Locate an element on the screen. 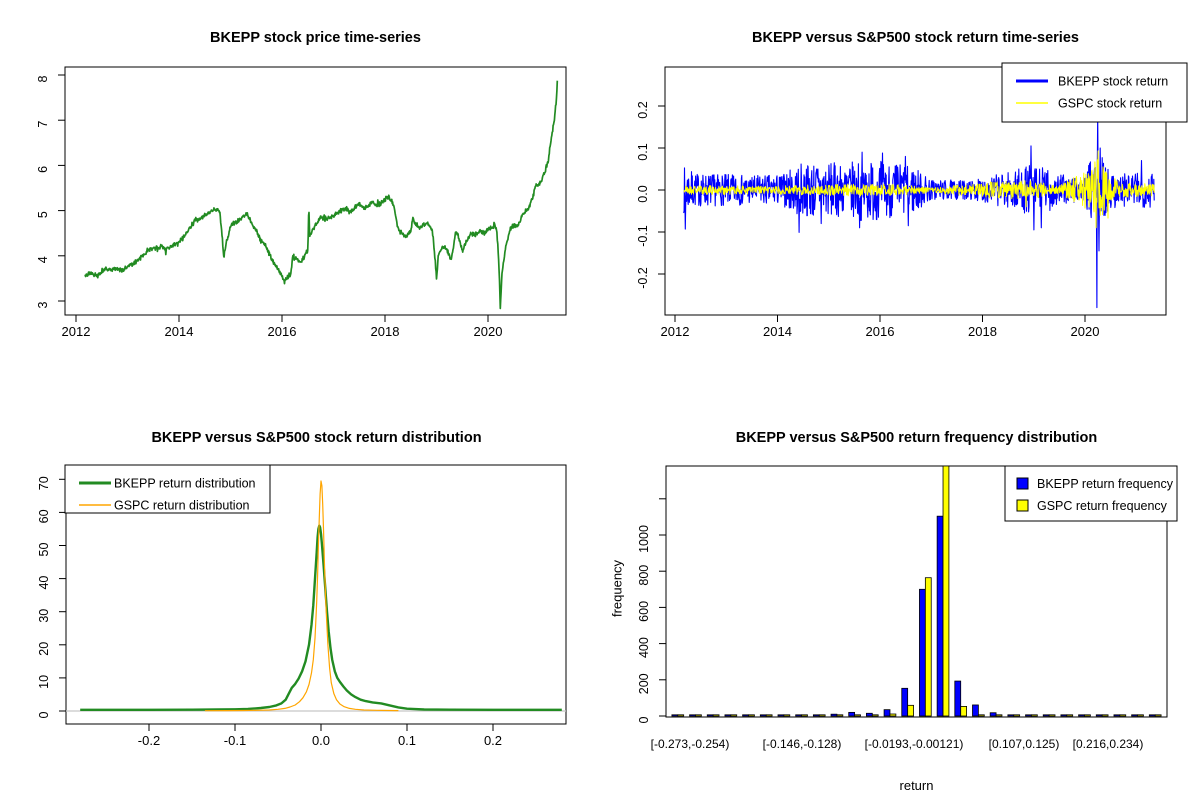 This screenshot has width=1200, height=800. svg-text: [-0.0193,-0.00121) is located at coordinates (914, 744).